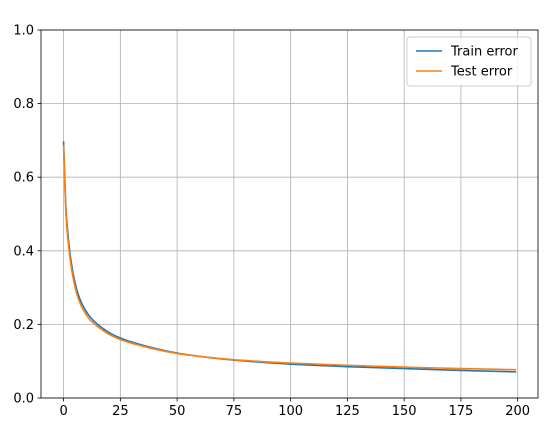  I want to click on x-tick-label: 200, so click(517, 411).